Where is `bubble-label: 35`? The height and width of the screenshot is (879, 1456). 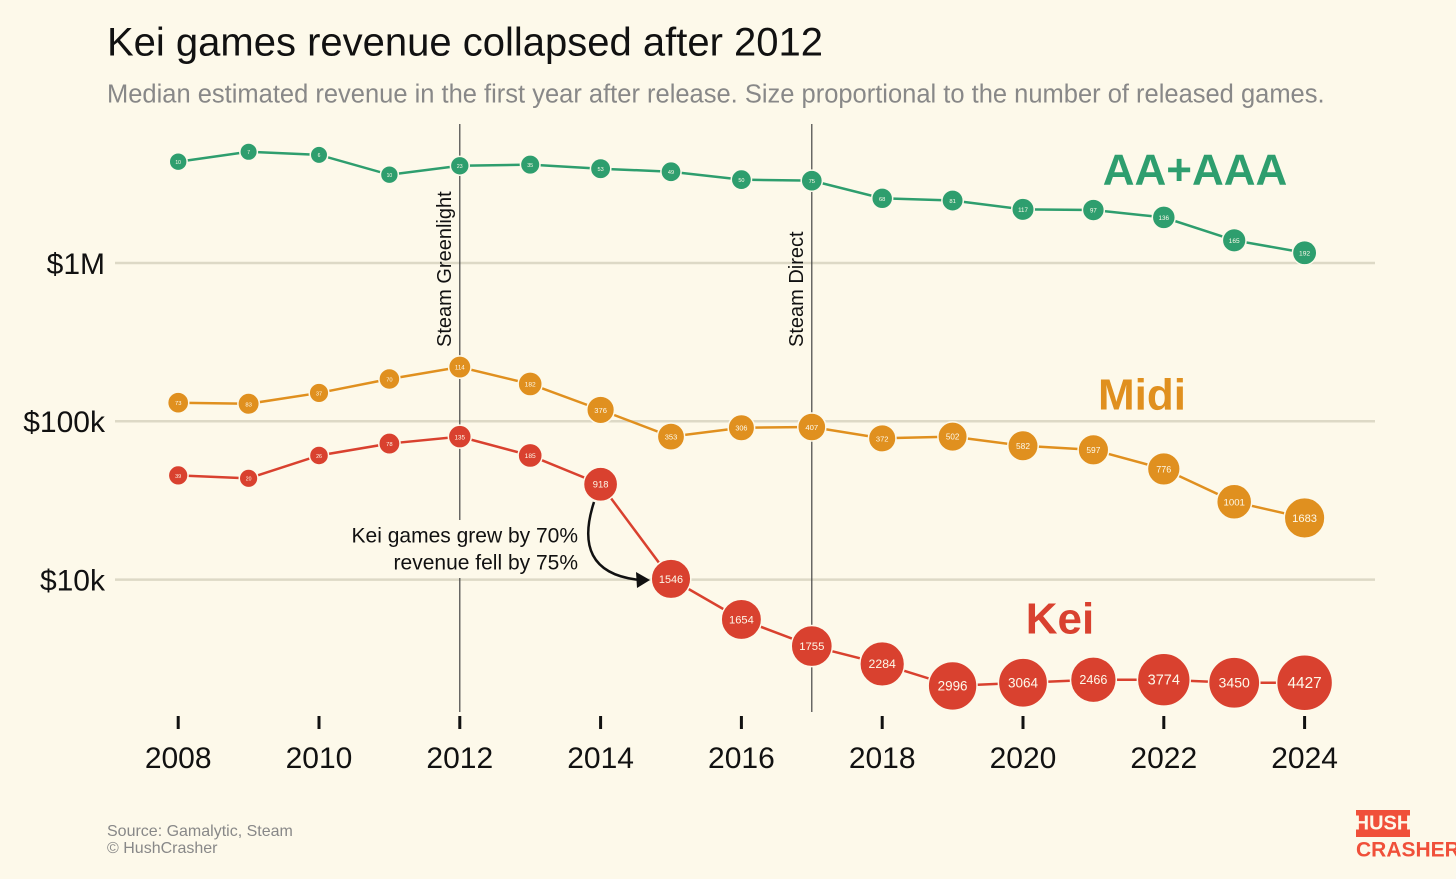 bubble-label: 35 is located at coordinates (530, 166).